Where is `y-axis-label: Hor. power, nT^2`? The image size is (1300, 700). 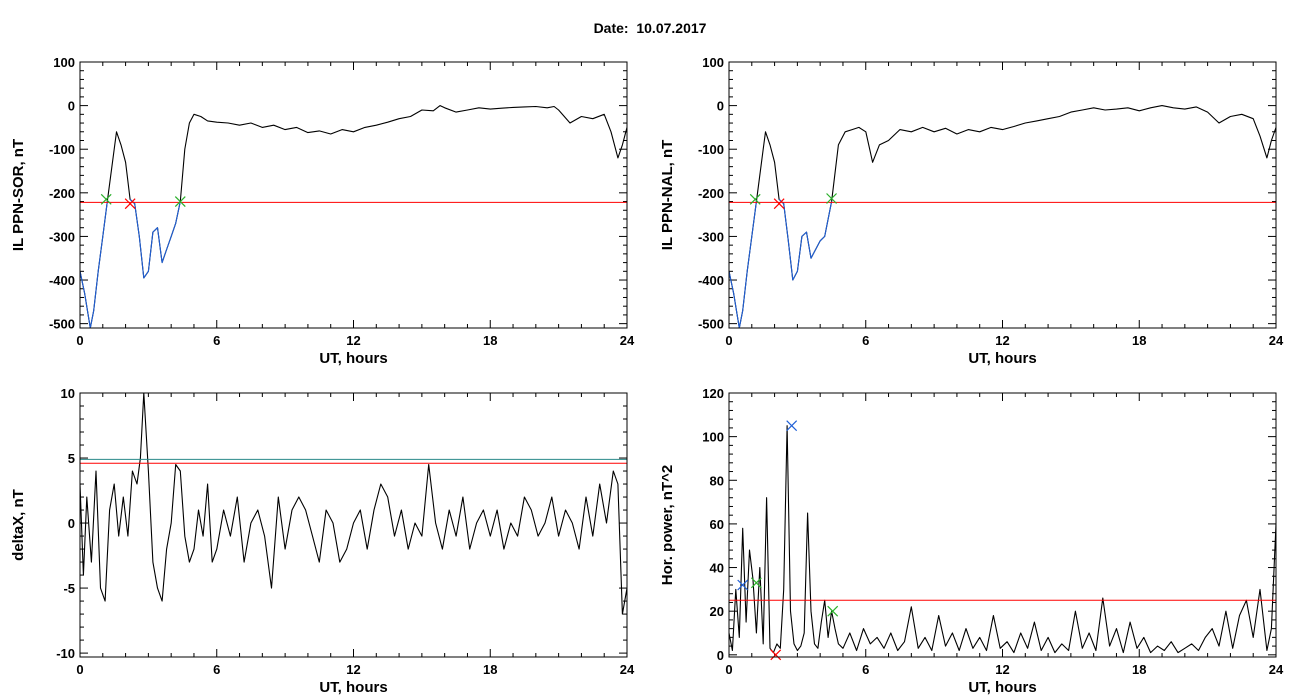
y-axis-label: Hor. power, nT^2 is located at coordinates (667, 525).